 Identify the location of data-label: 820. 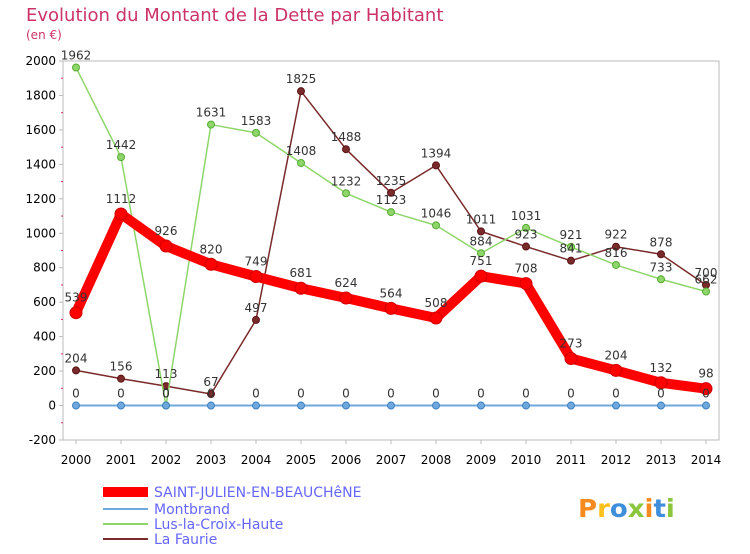
(211, 249).